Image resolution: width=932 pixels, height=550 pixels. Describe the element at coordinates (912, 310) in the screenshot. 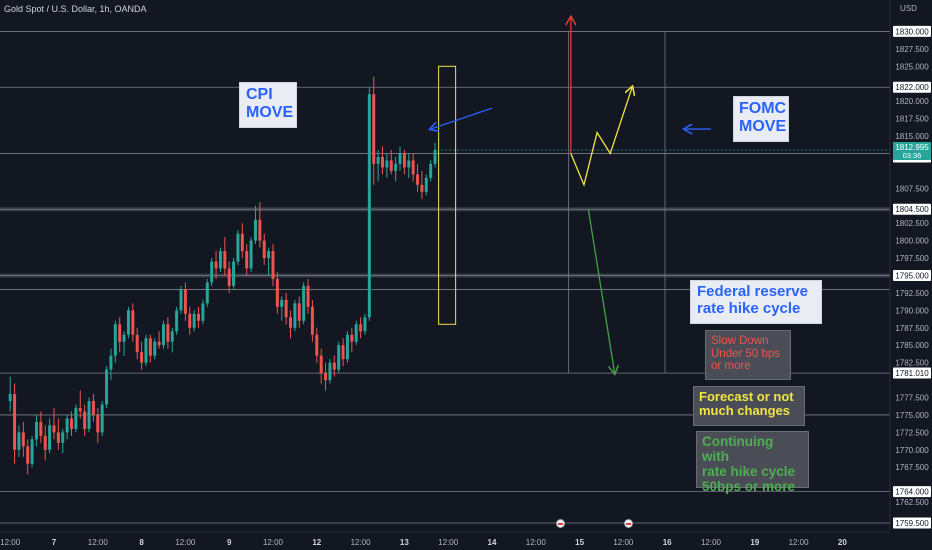

I see `price-tick-label: 1790.000` at that location.